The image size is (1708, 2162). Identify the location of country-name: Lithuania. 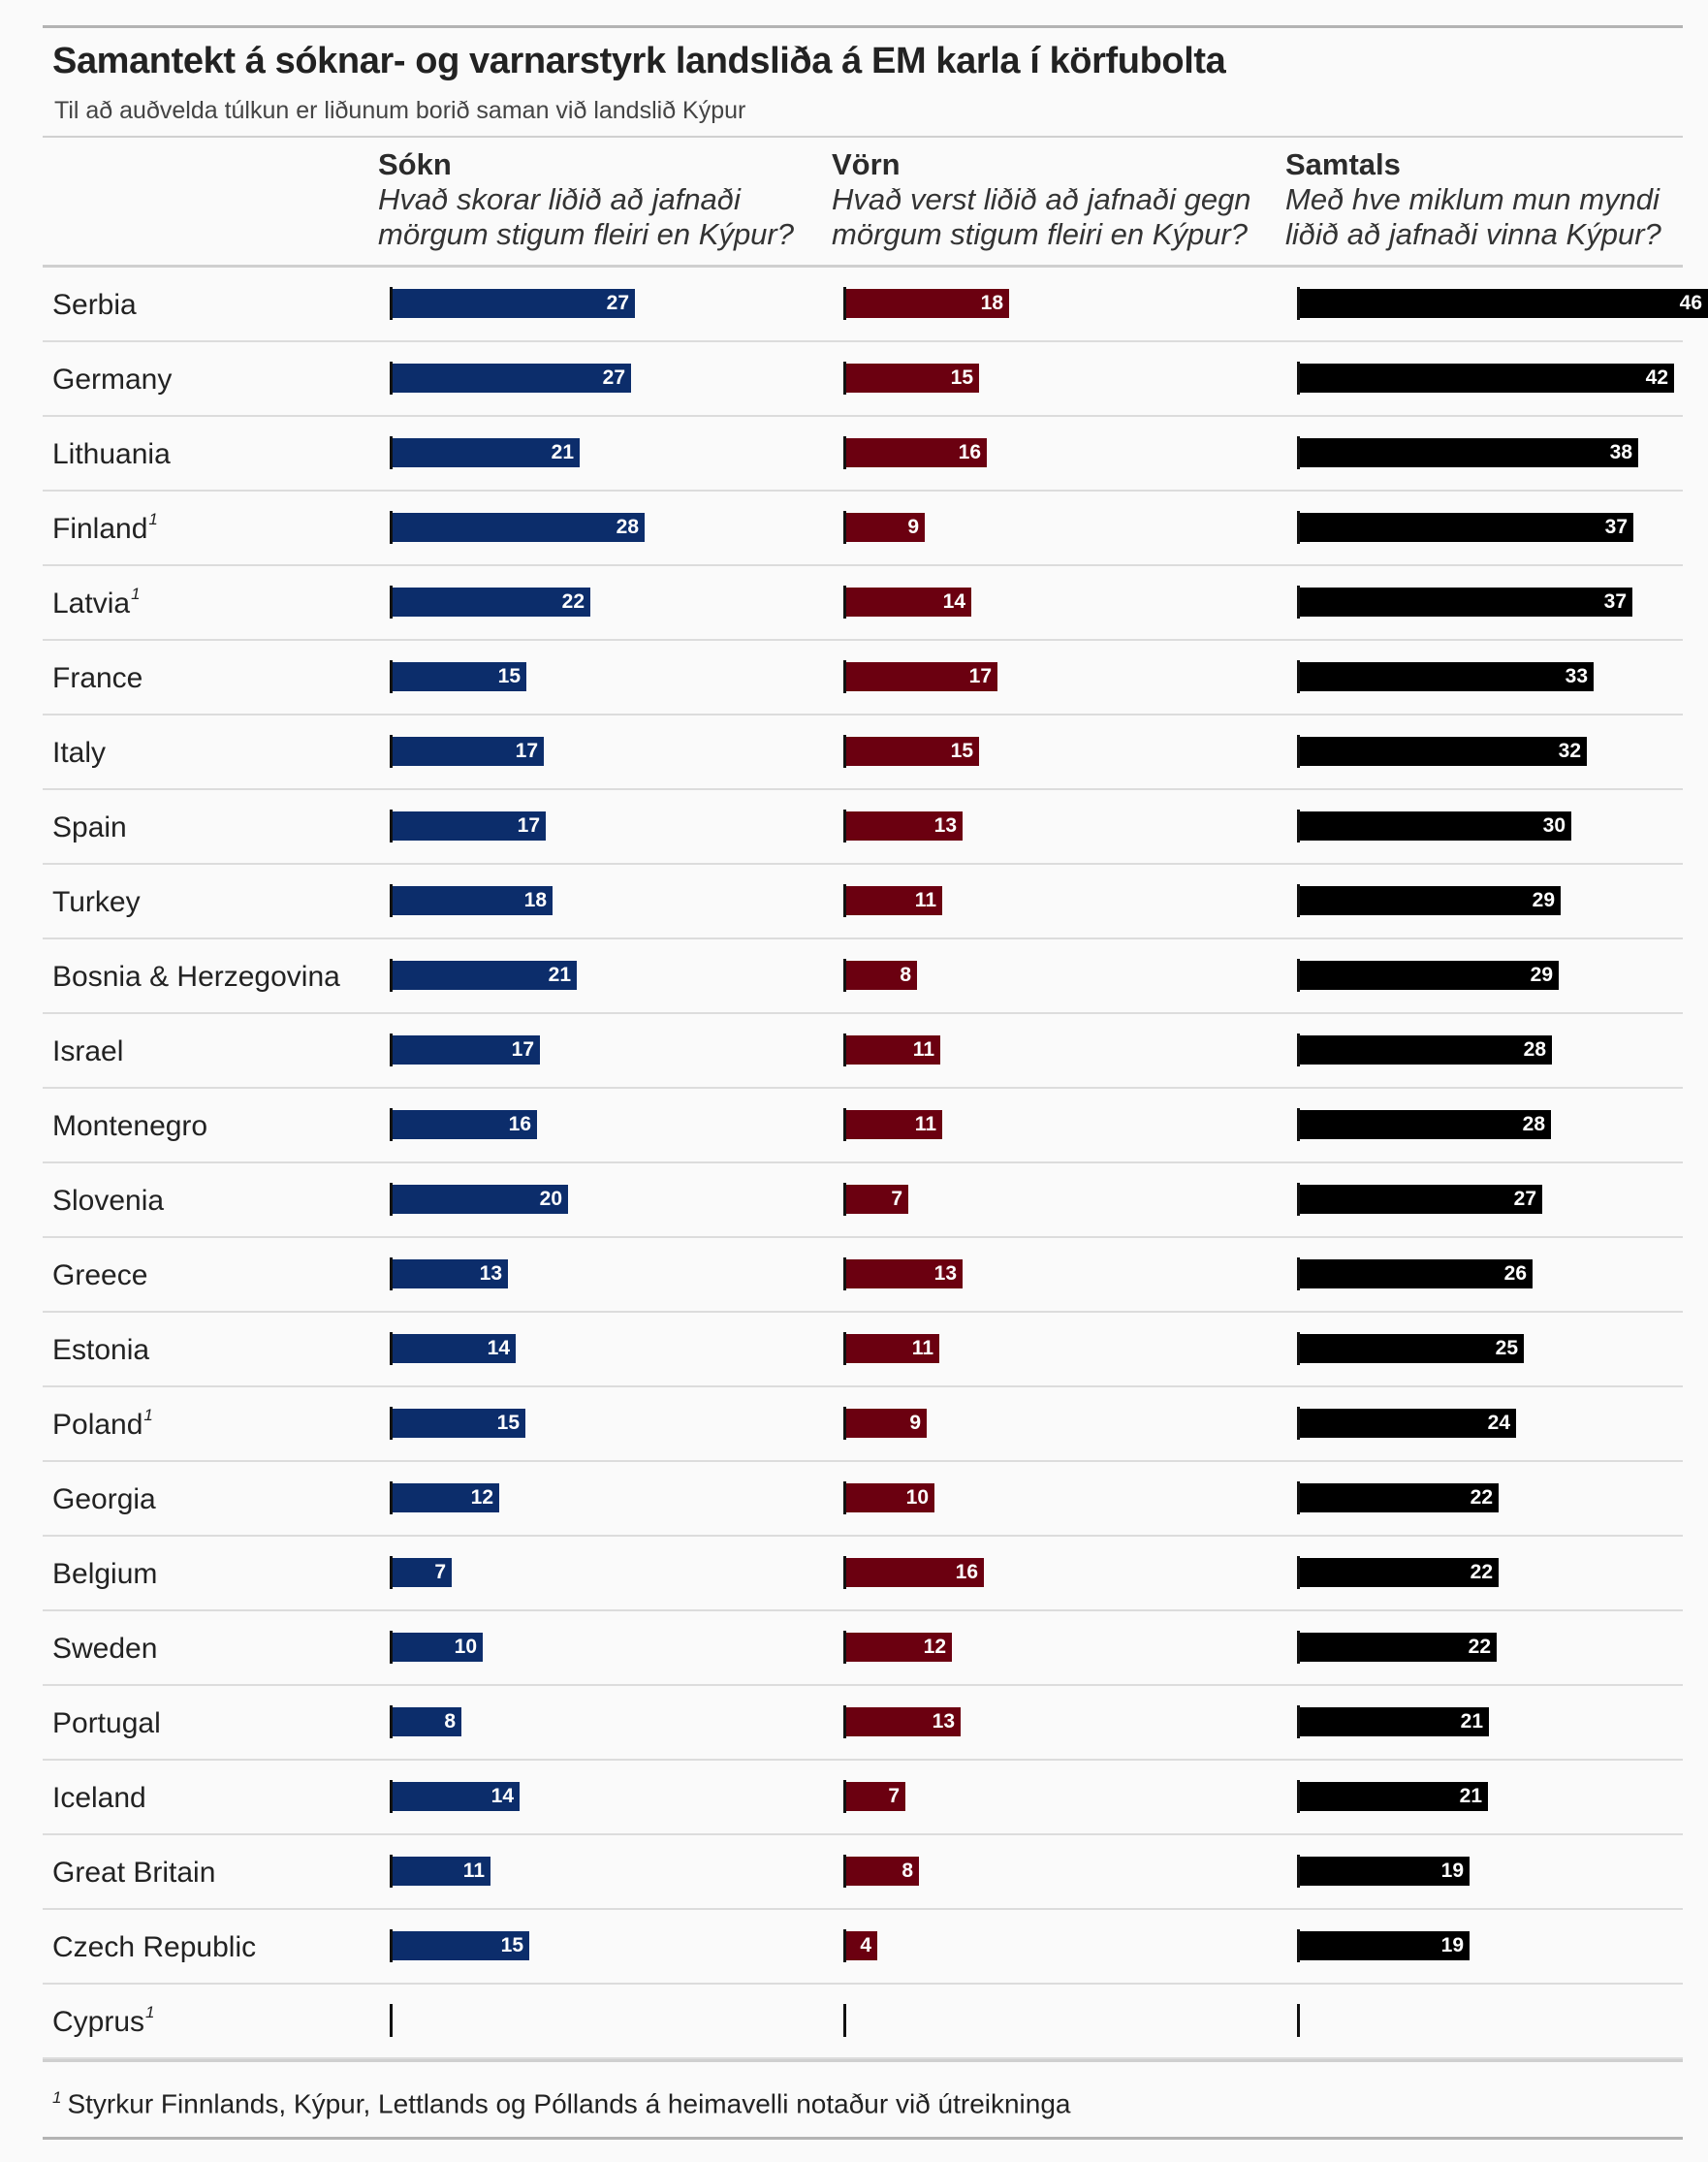
(111, 454).